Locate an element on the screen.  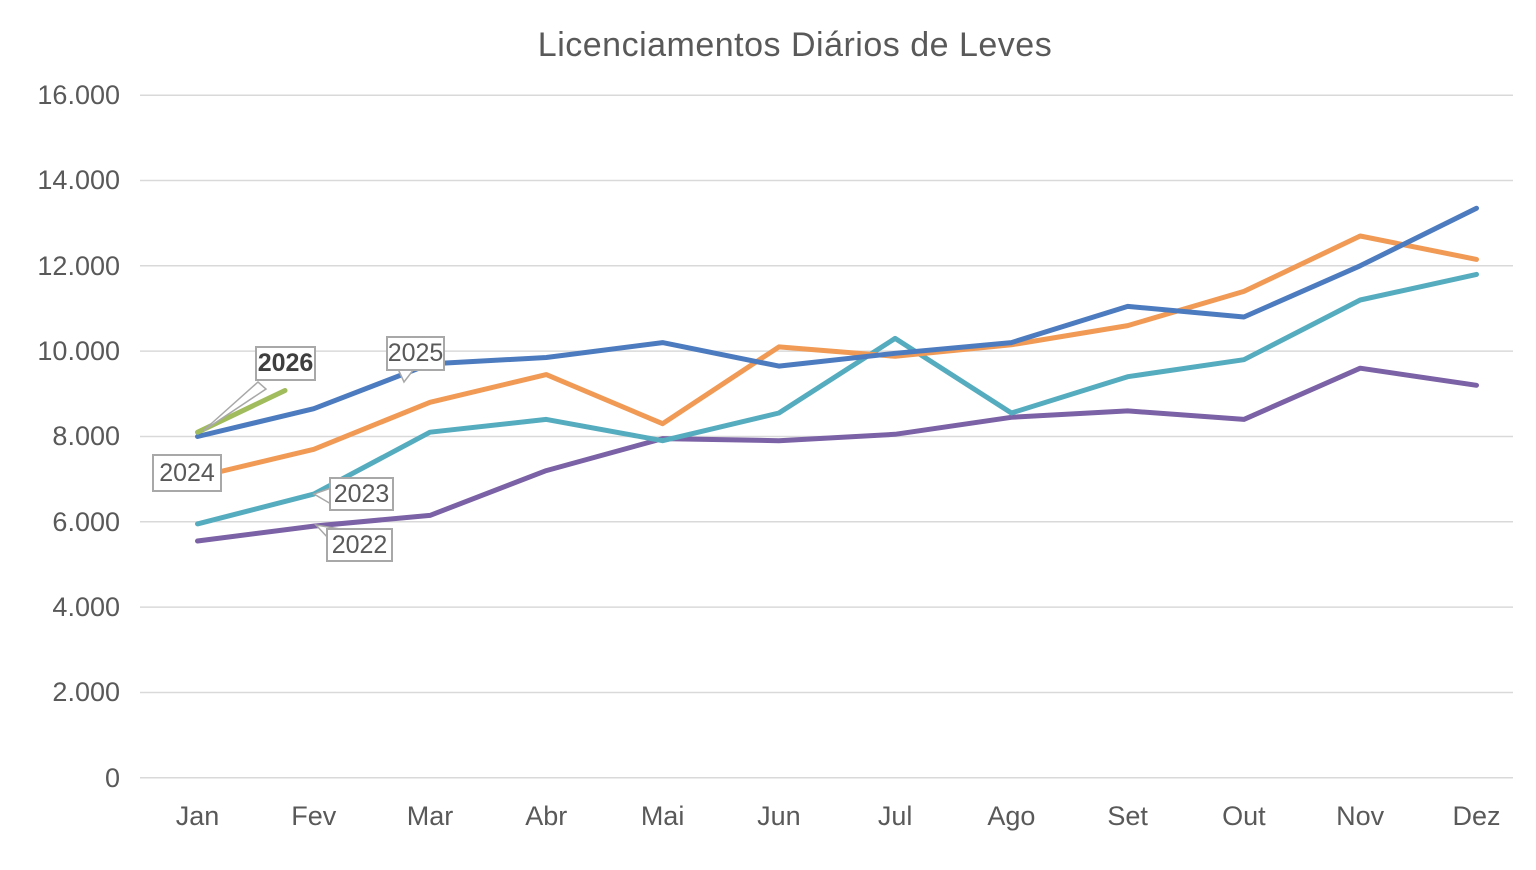
x-tick-label: Dez is located at coordinates (1476, 816).